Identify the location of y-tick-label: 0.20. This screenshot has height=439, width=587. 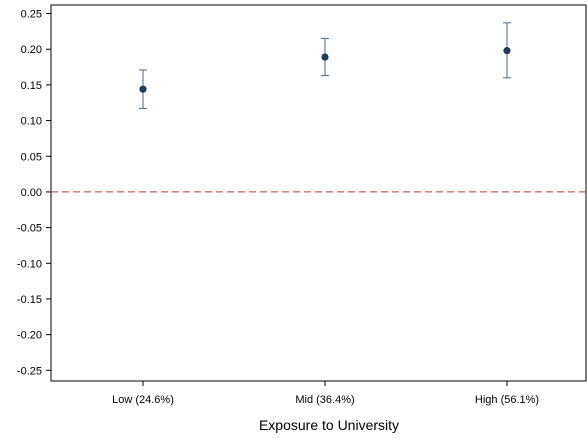
(31, 50).